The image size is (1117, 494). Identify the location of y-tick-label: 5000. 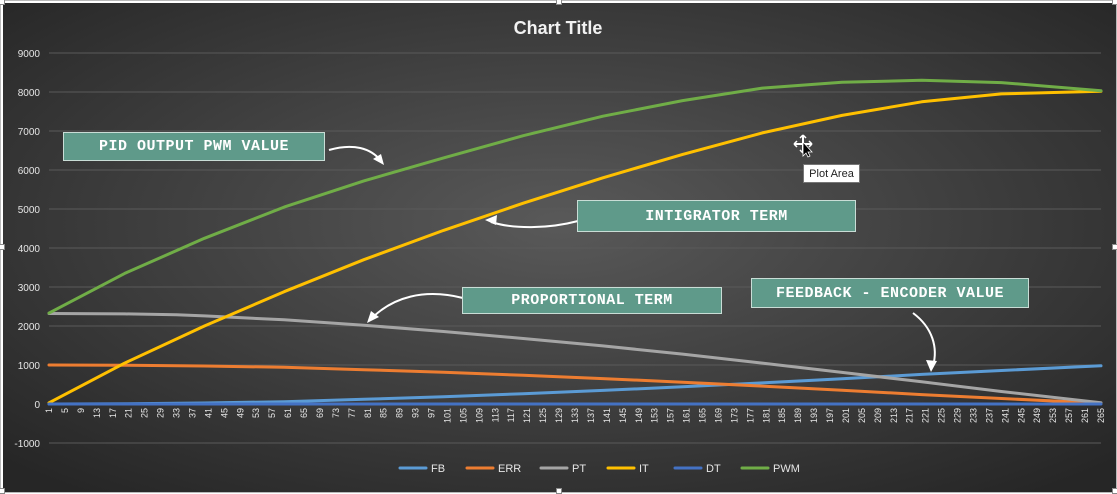
(29, 210).